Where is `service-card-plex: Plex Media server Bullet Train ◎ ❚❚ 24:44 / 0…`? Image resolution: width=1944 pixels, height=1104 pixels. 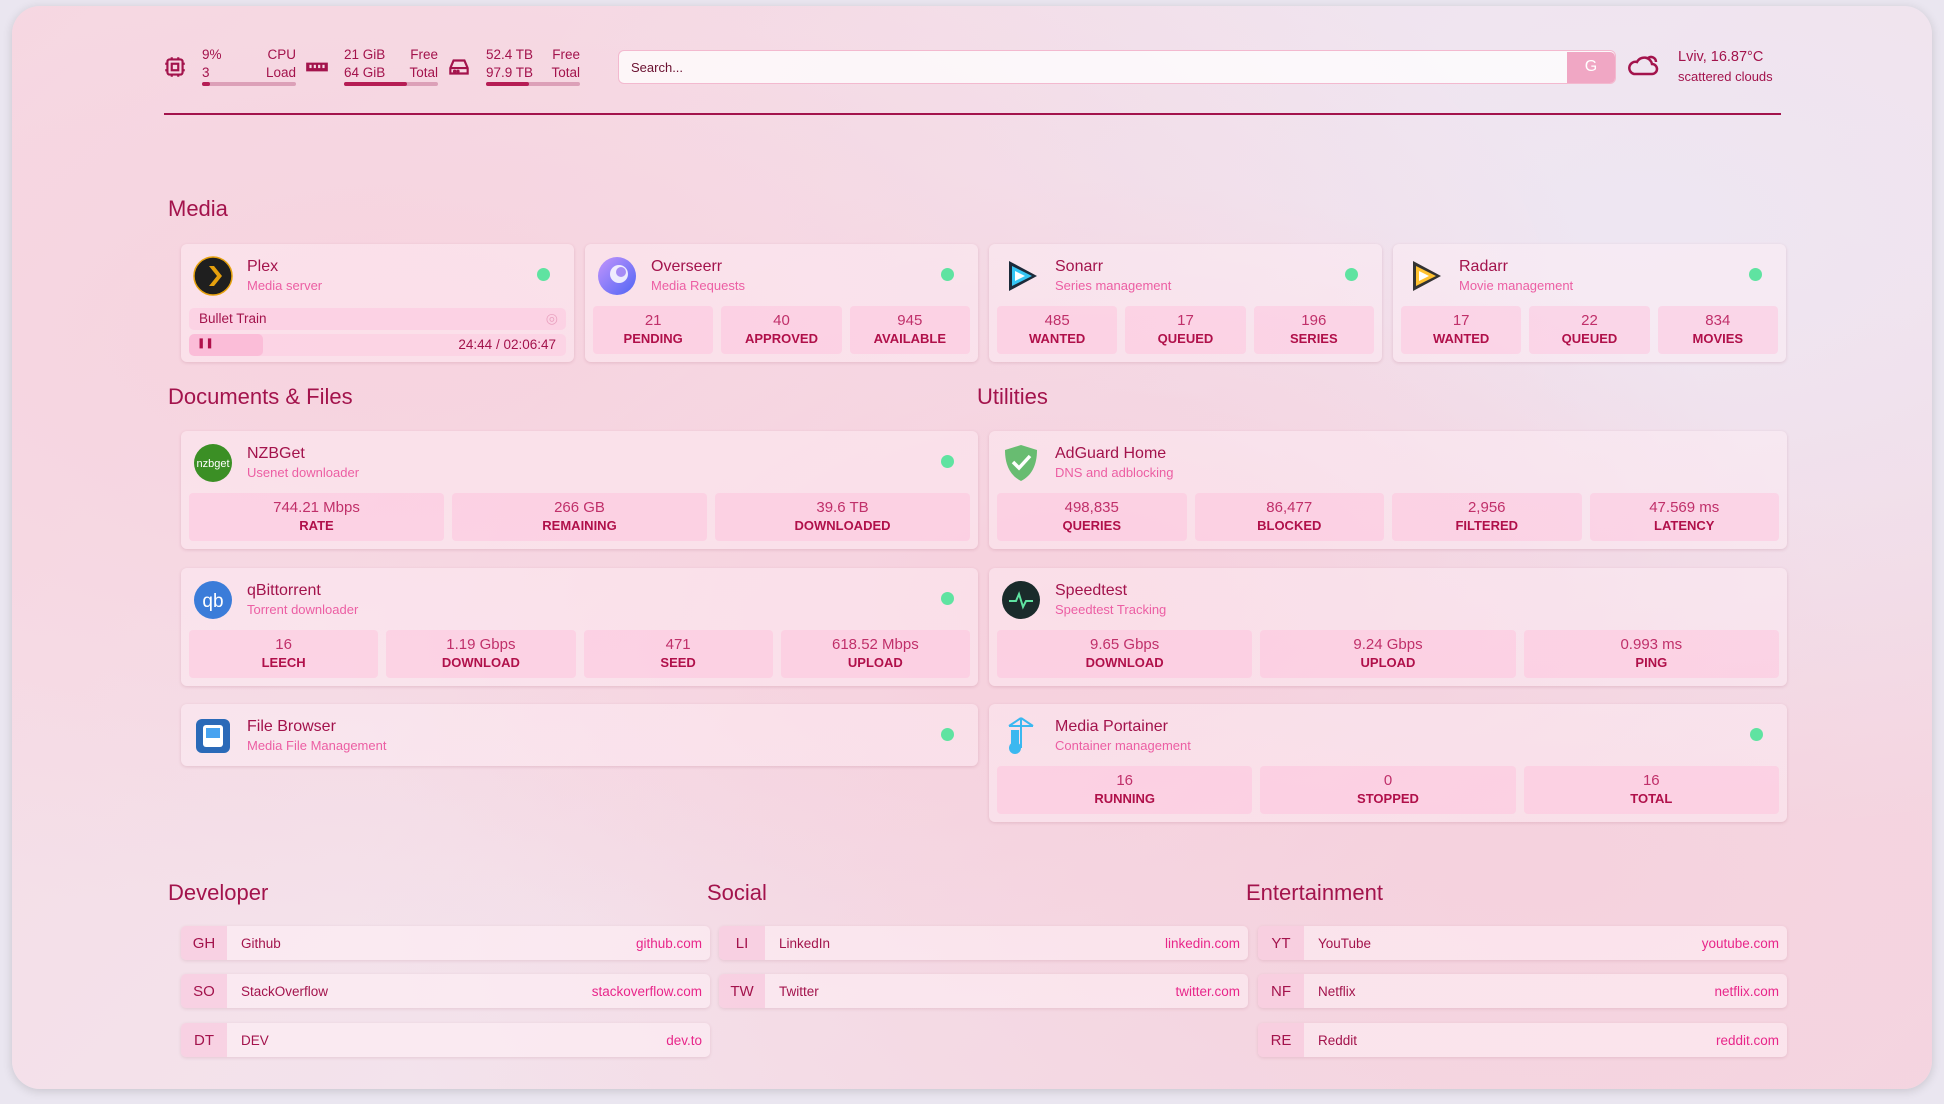 service-card-plex: Plex Media server Bullet Train ◎ ❚❚ 24:44 / 0… is located at coordinates (377, 303).